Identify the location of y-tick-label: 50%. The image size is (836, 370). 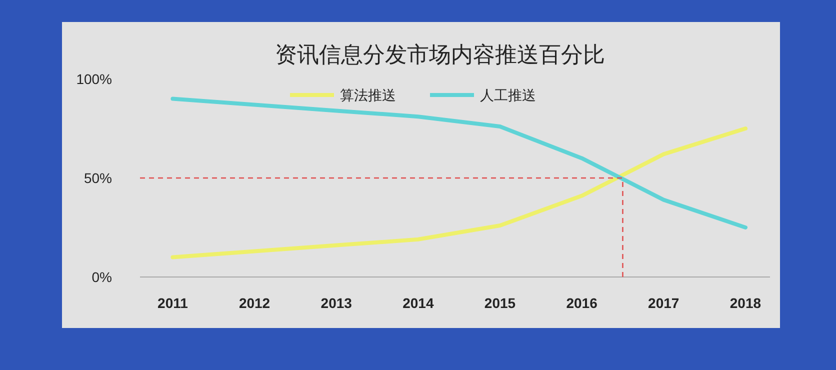
(98, 178).